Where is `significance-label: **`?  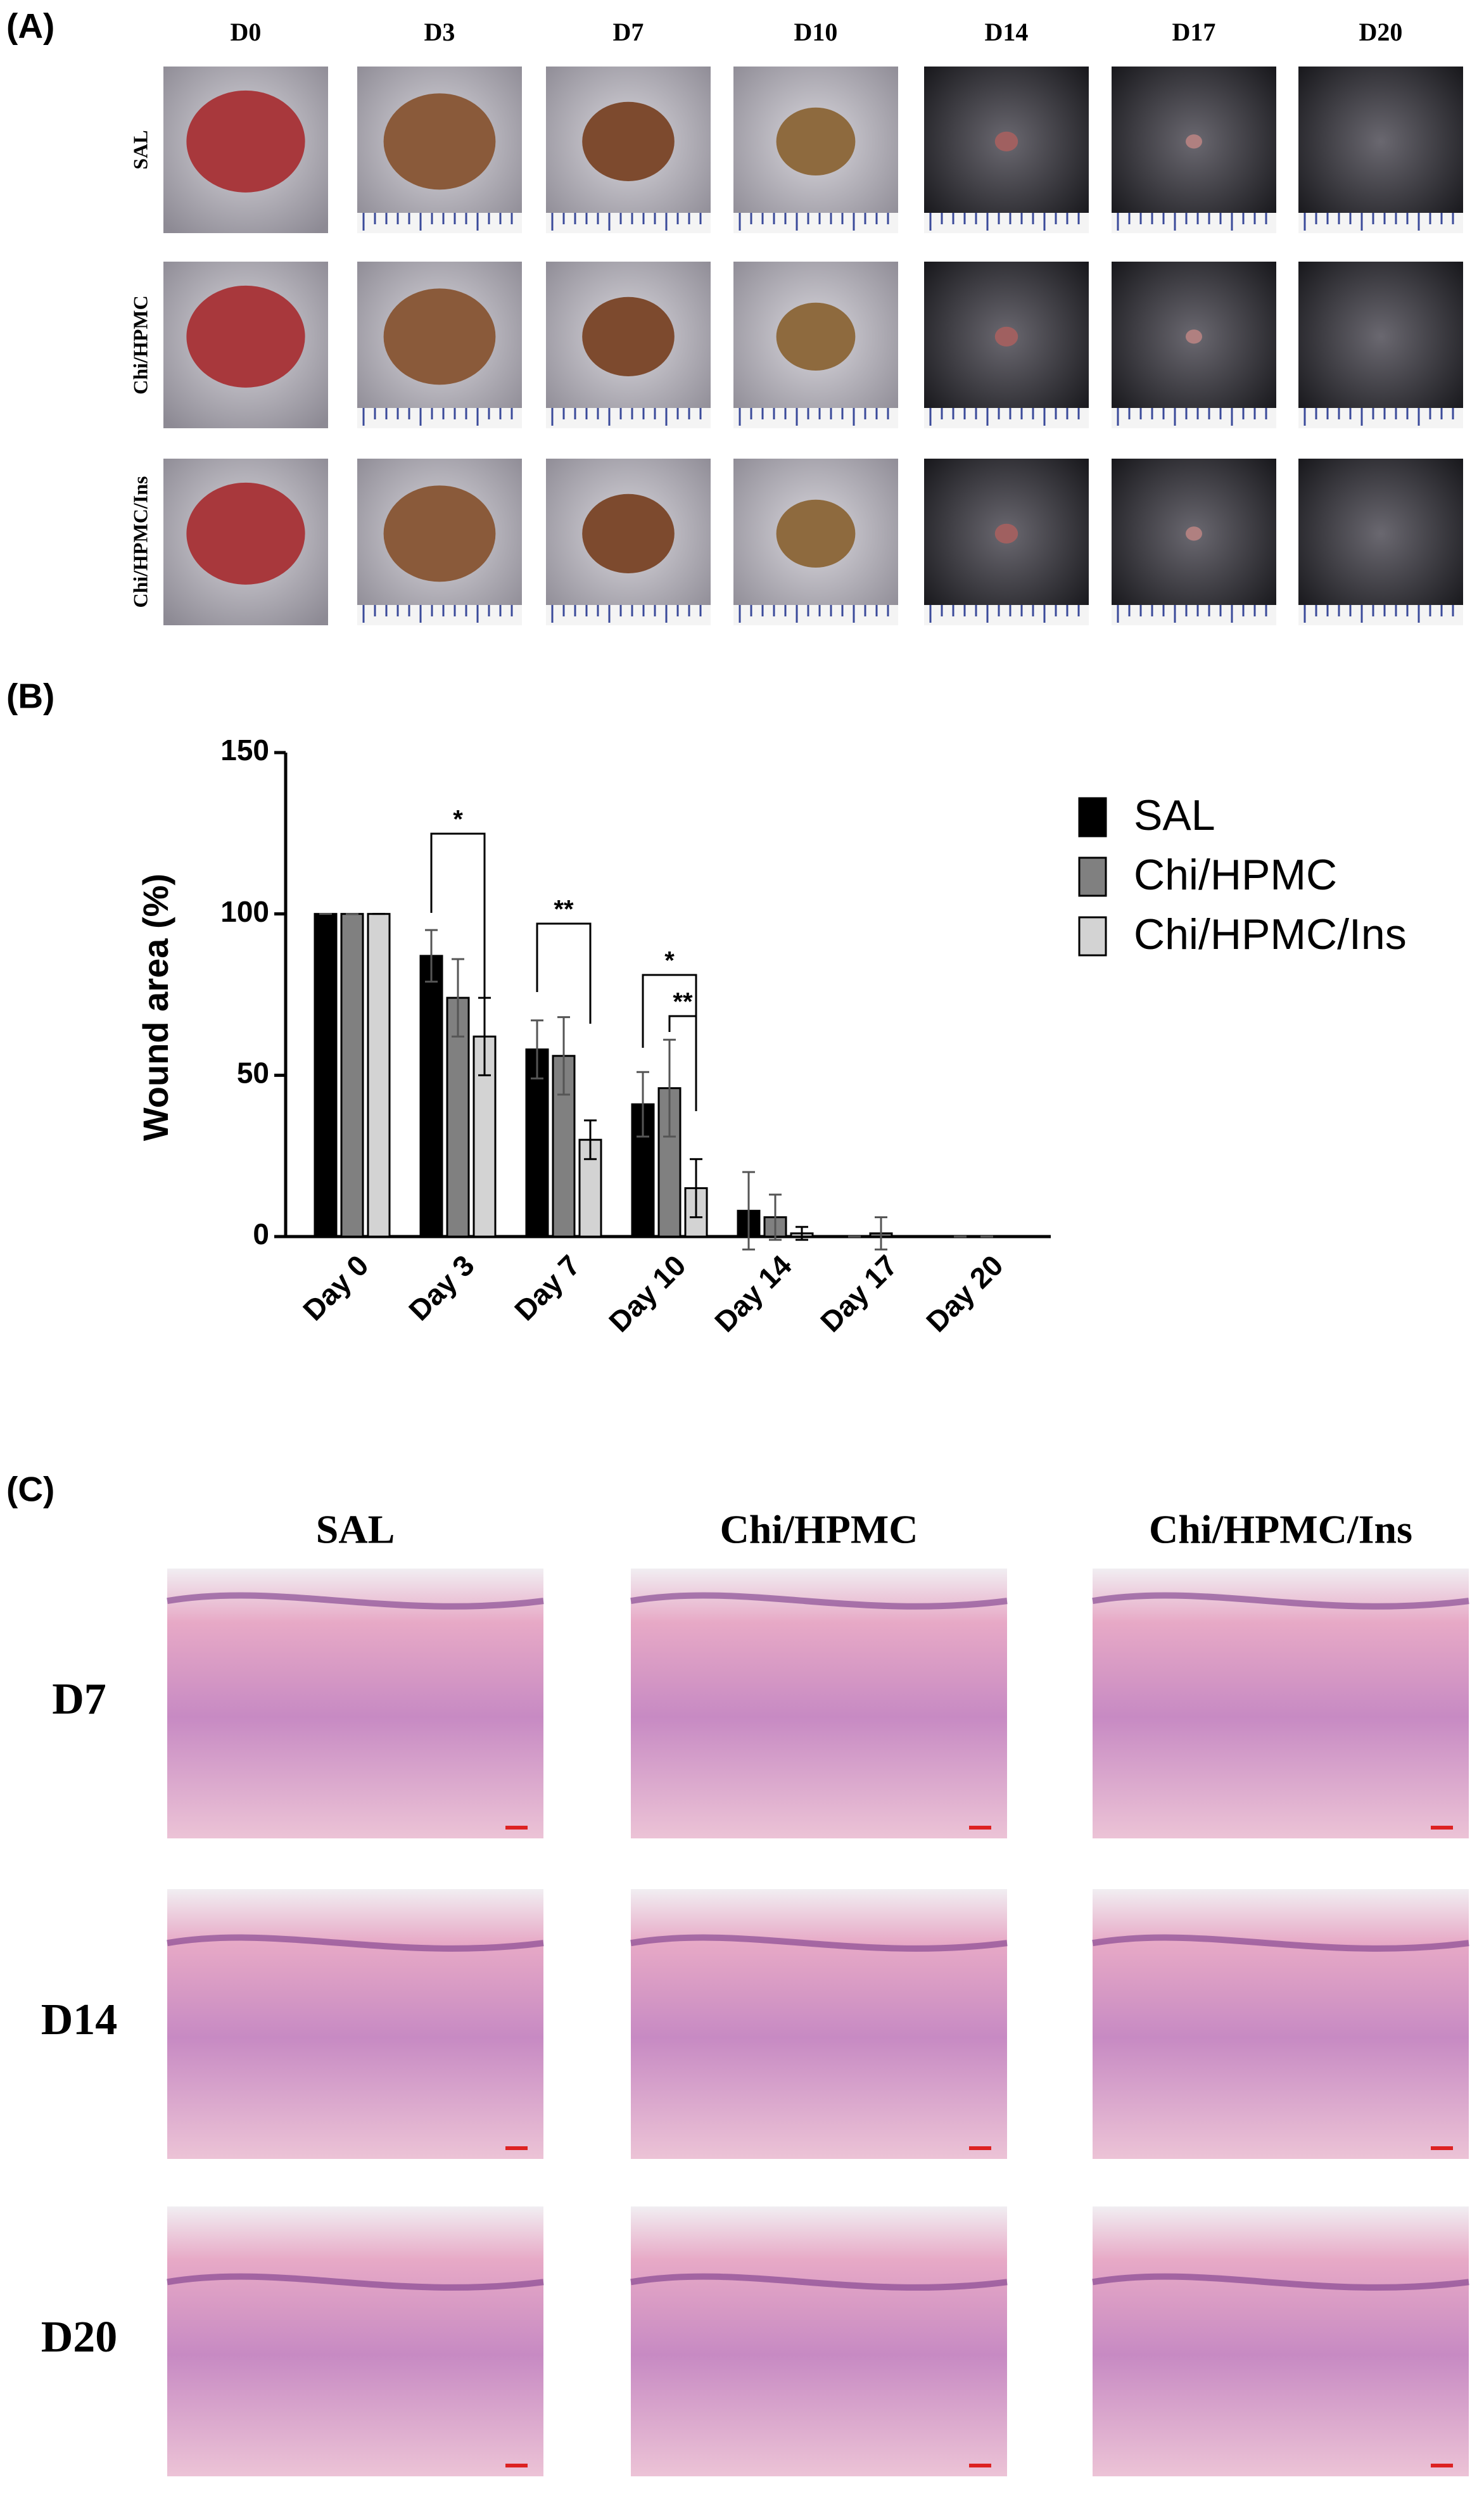 significance-label: ** is located at coordinates (683, 1002).